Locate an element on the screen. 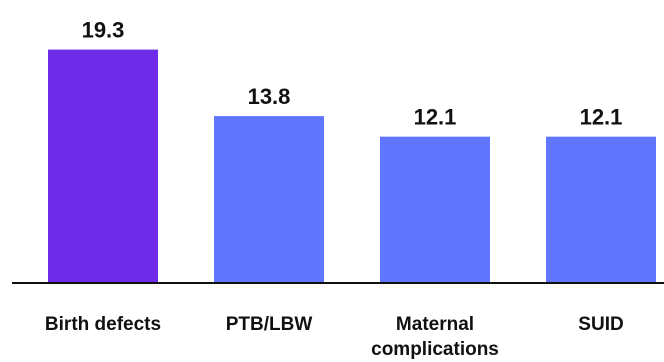  category-label-birth-defects: Birth defects is located at coordinates (103, 324).